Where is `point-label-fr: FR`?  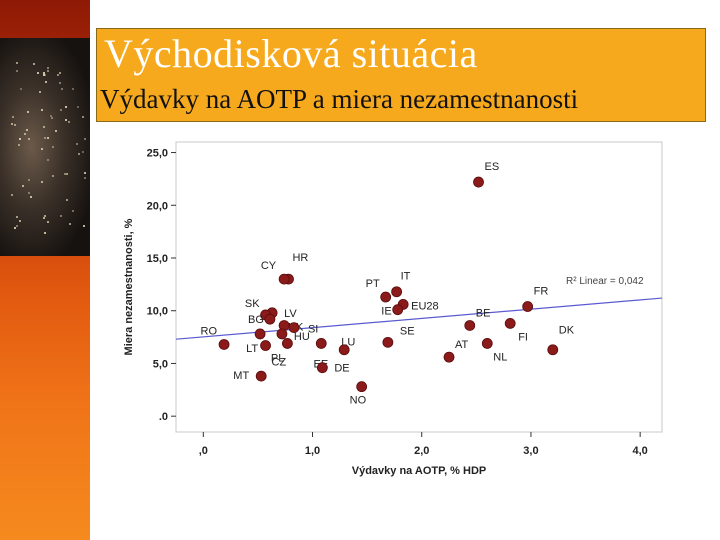 point-label-fr: FR is located at coordinates (541, 292).